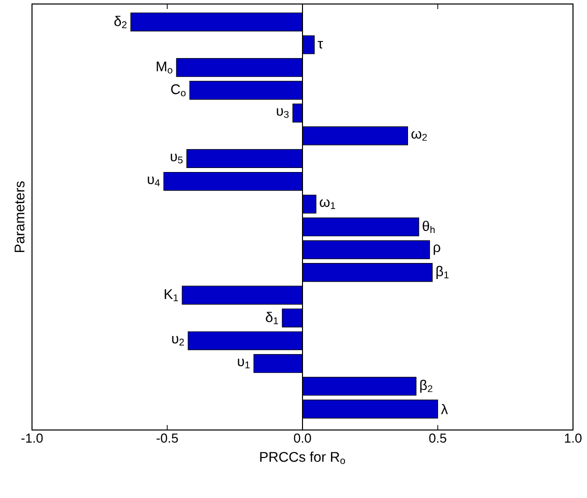 The image size is (587, 498). Describe the element at coordinates (428, 227) in the screenshot. I see `y-tick-label: θ$_{h}$` at that location.